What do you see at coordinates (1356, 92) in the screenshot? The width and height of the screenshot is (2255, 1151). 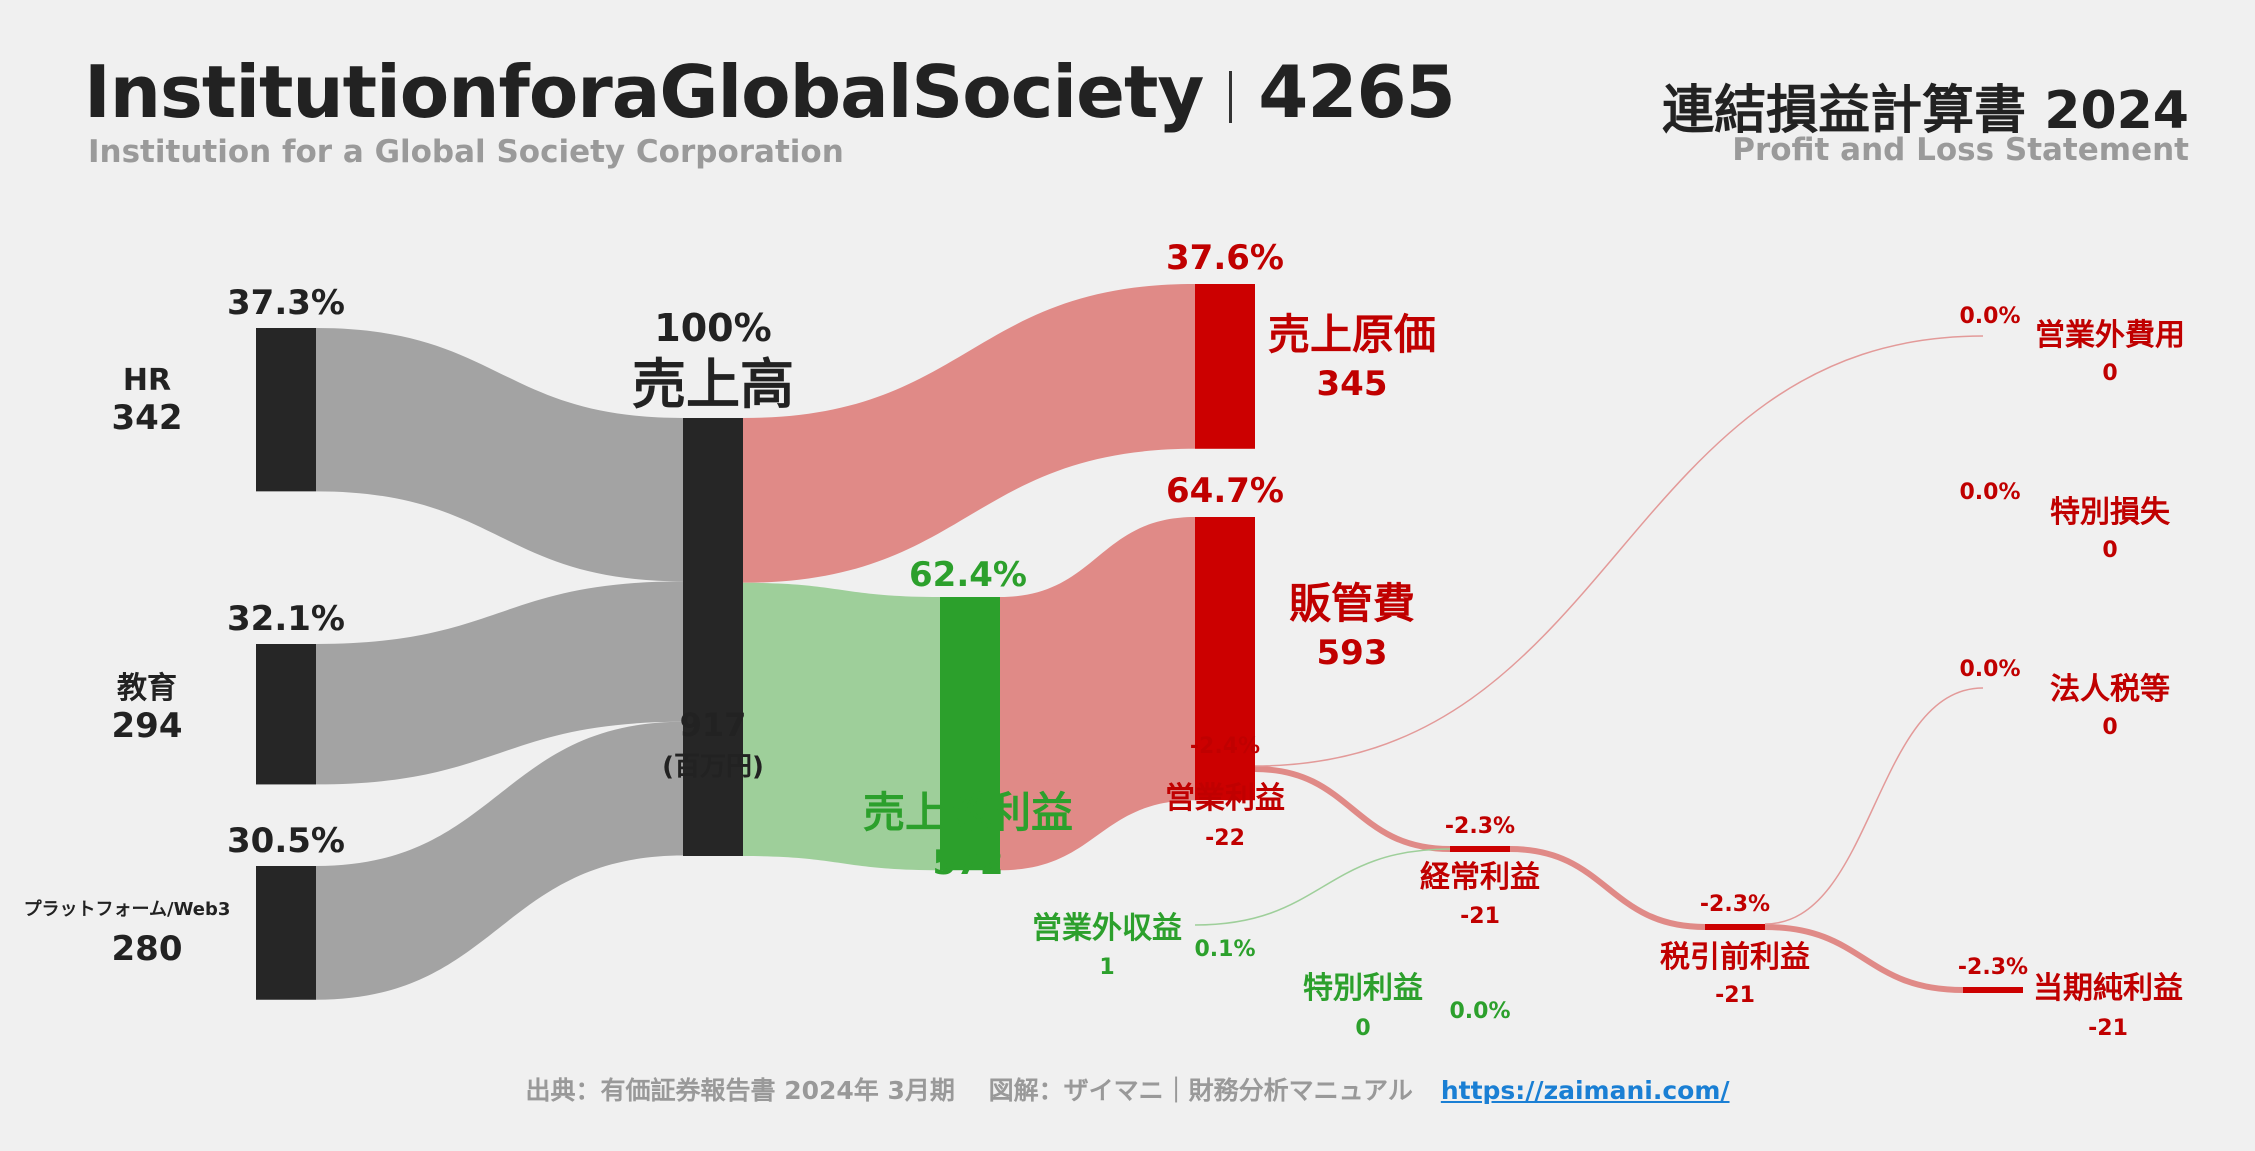 I see `ticker-code: 4265` at bounding box center [1356, 92].